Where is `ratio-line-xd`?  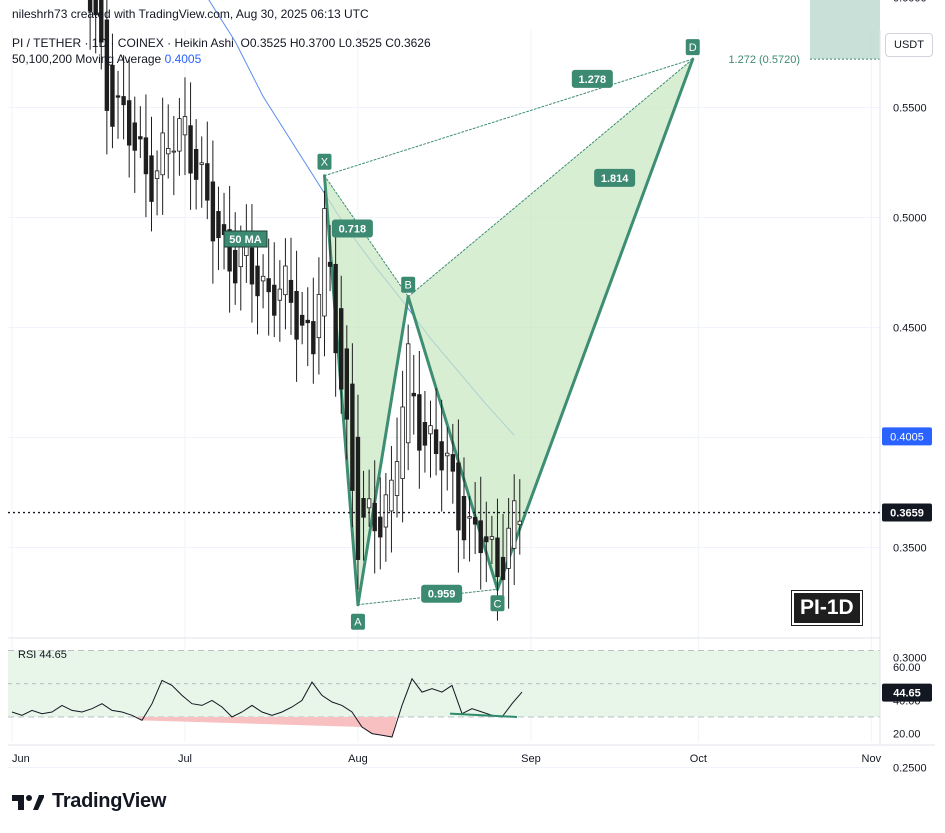
ratio-line-xd is located at coordinates (508, 117).